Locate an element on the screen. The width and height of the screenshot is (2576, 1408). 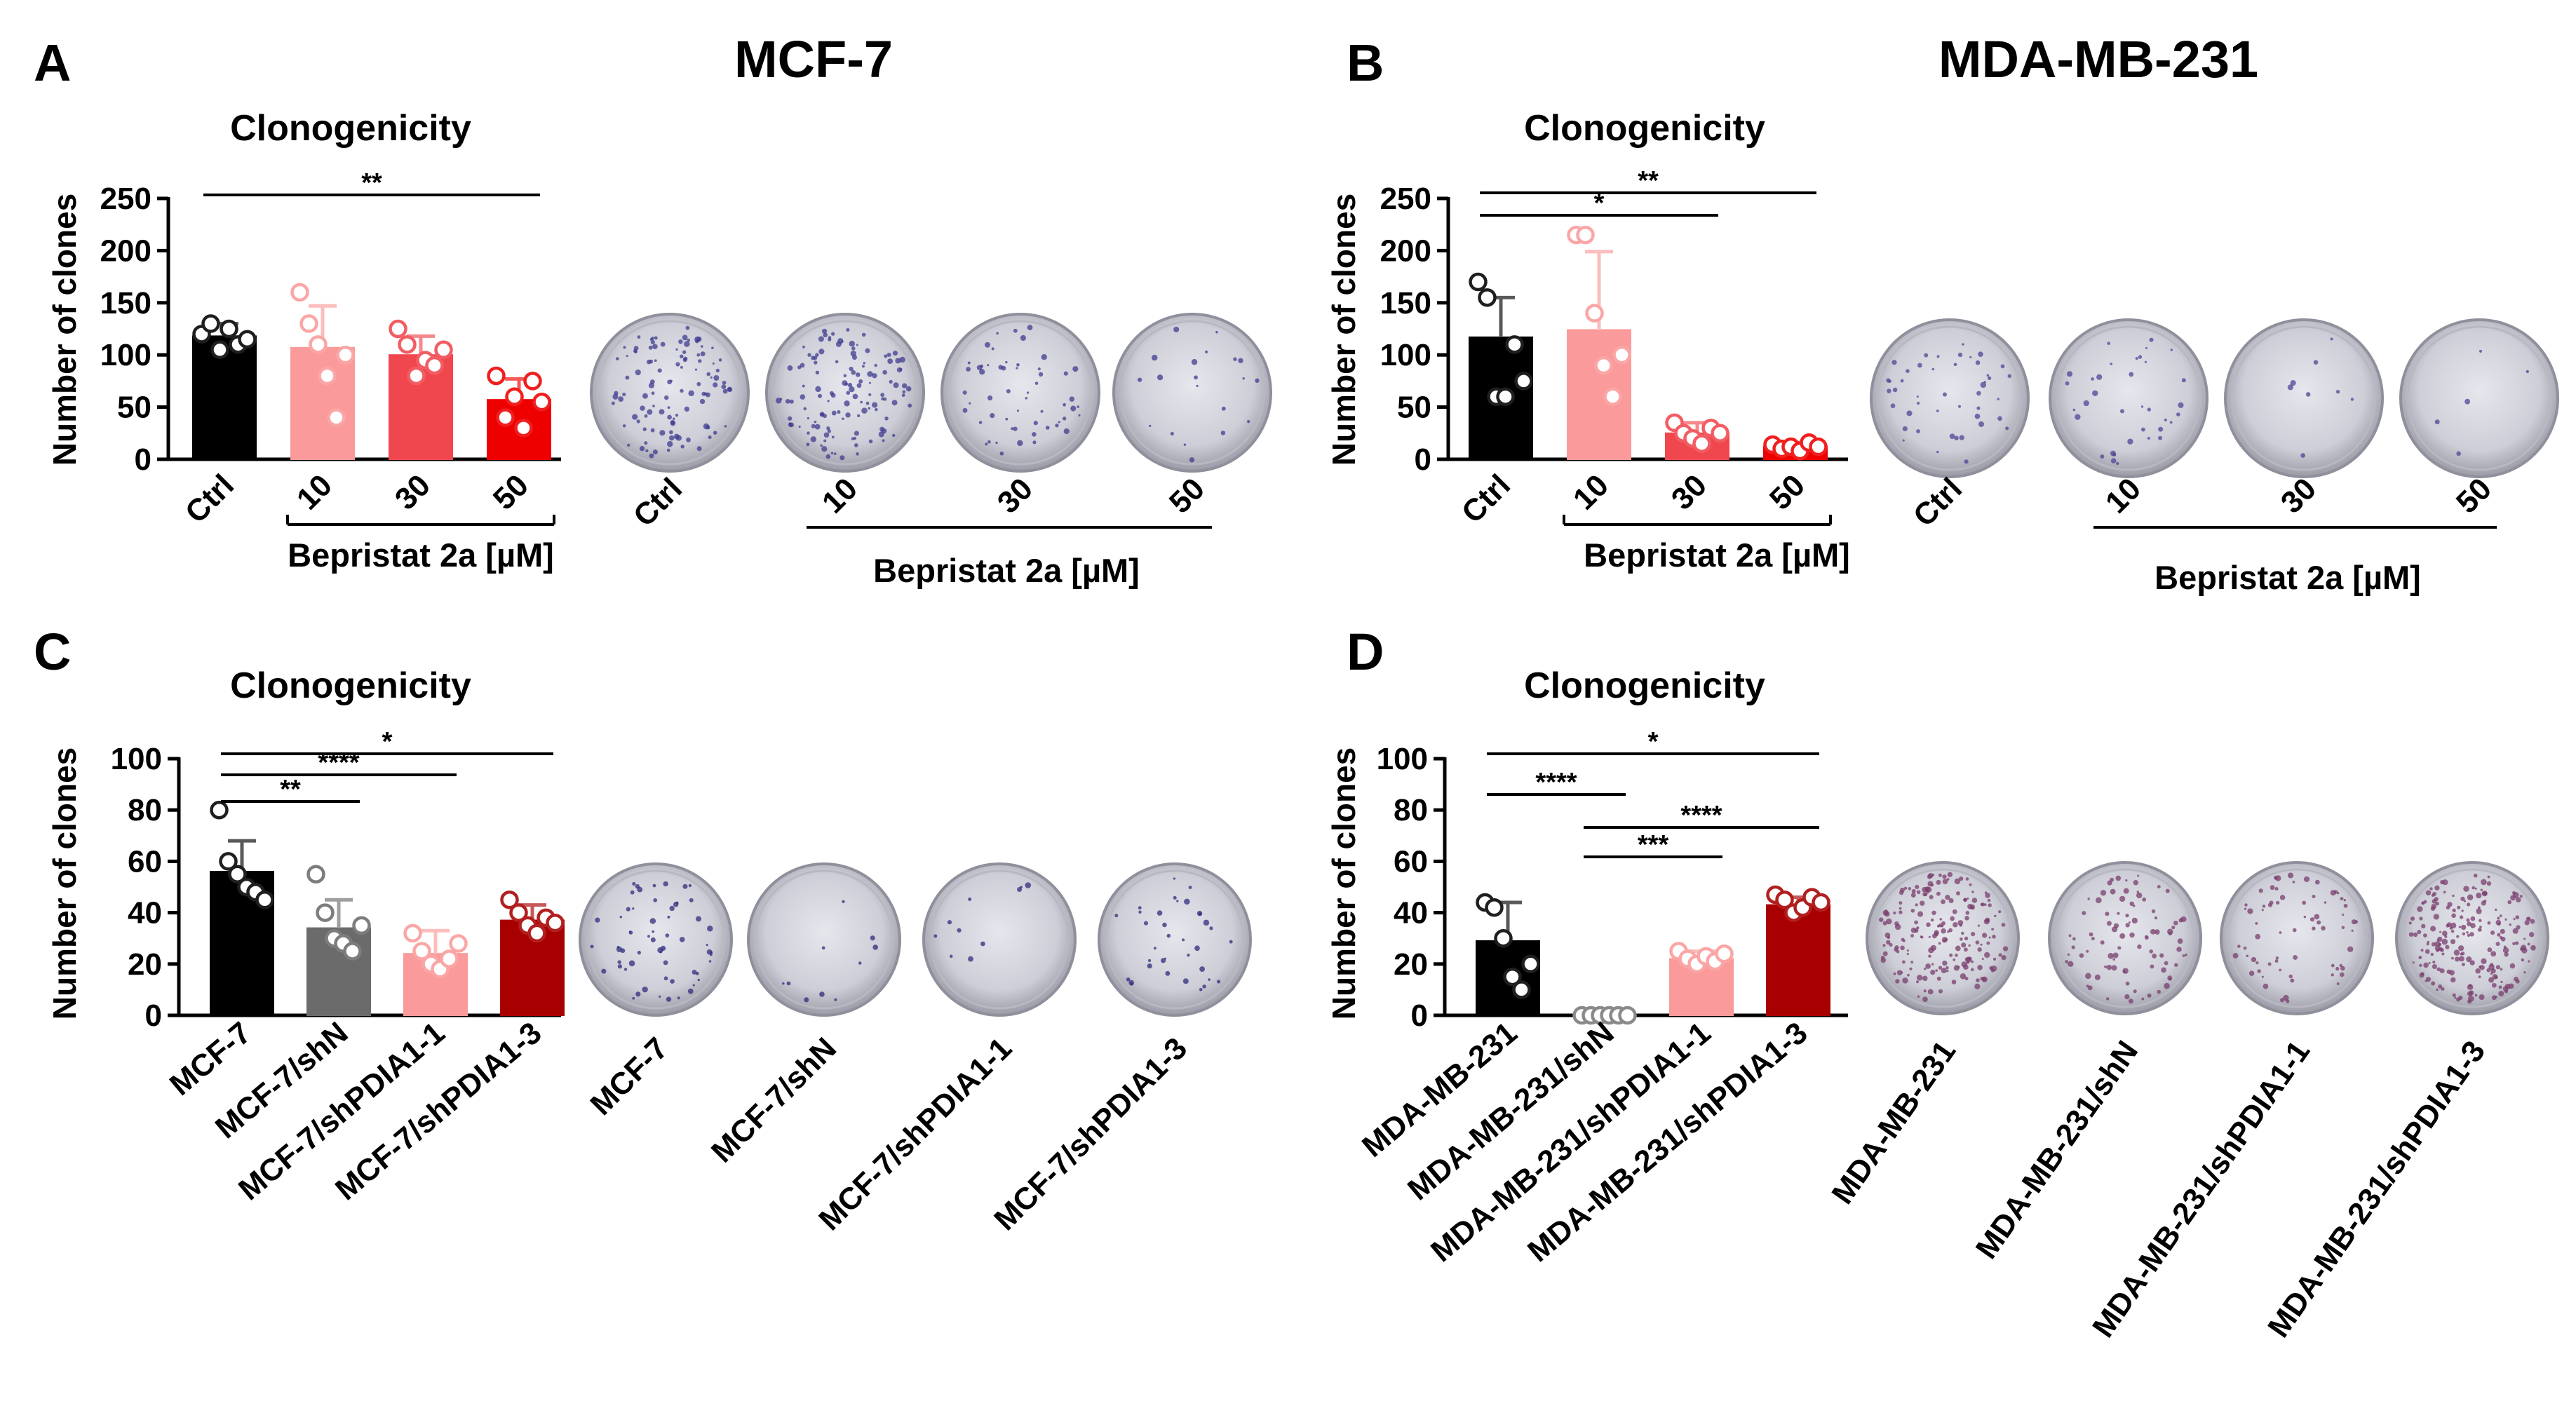
dish-c-petri-dish is located at coordinates (1175, 939).